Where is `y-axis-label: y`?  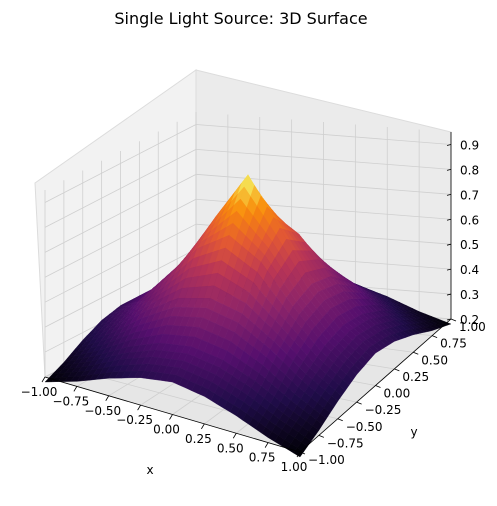
y-axis-label: y is located at coordinates (413, 432).